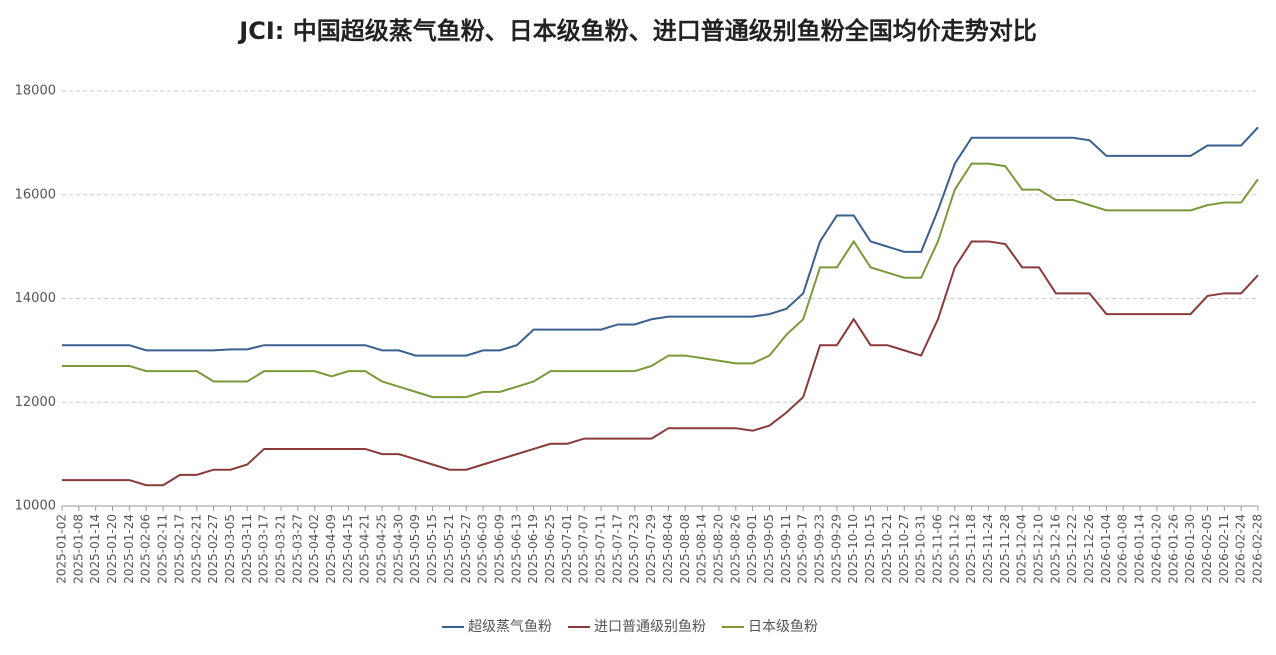 The height and width of the screenshot is (655, 1276). Describe the element at coordinates (331, 549) in the screenshot. I see `x-tick-label: 2025-04-09` at that location.